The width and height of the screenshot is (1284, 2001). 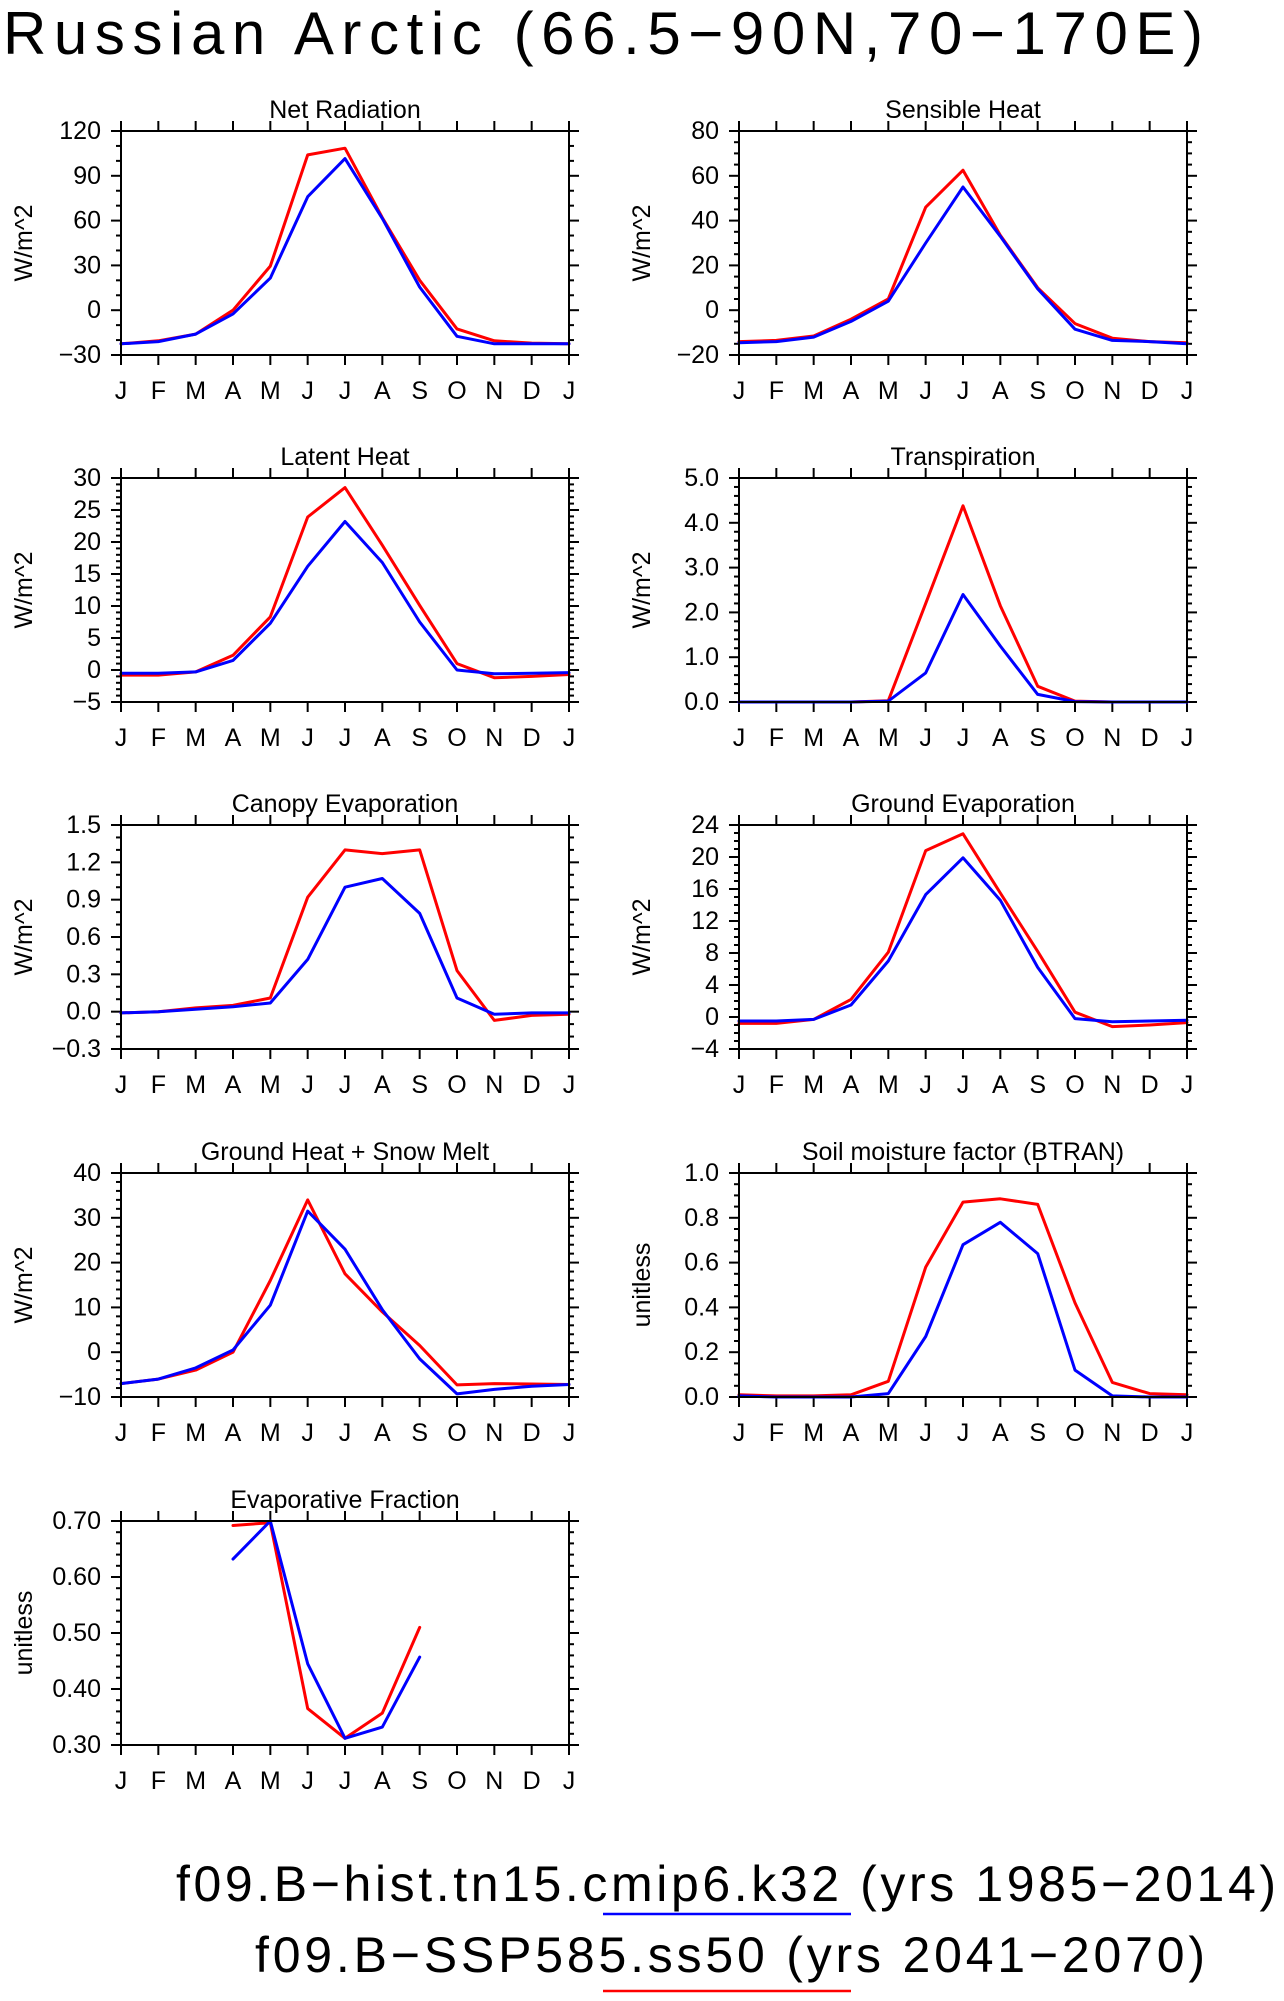 I want to click on panel-title: Evaporative Fraction, so click(x=344, y=1500).